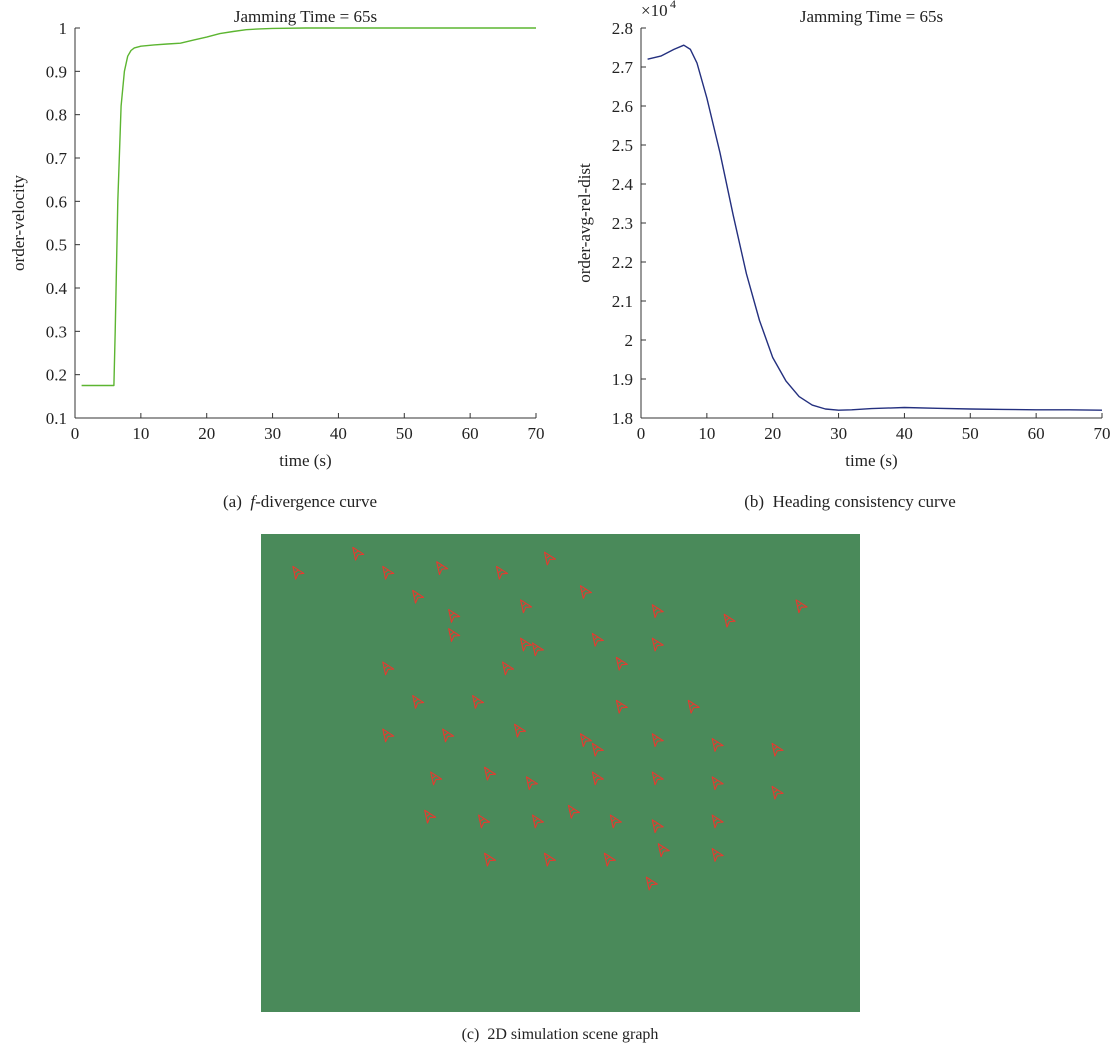 The image size is (1116, 1053). Describe the element at coordinates (970, 433) in the screenshot. I see `x-tick-label: 50` at that location.